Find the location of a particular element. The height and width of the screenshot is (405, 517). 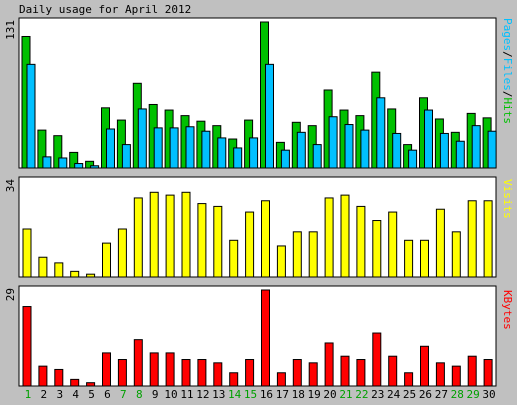

x-tick-label-day-7: 7 is located at coordinates (123, 394).